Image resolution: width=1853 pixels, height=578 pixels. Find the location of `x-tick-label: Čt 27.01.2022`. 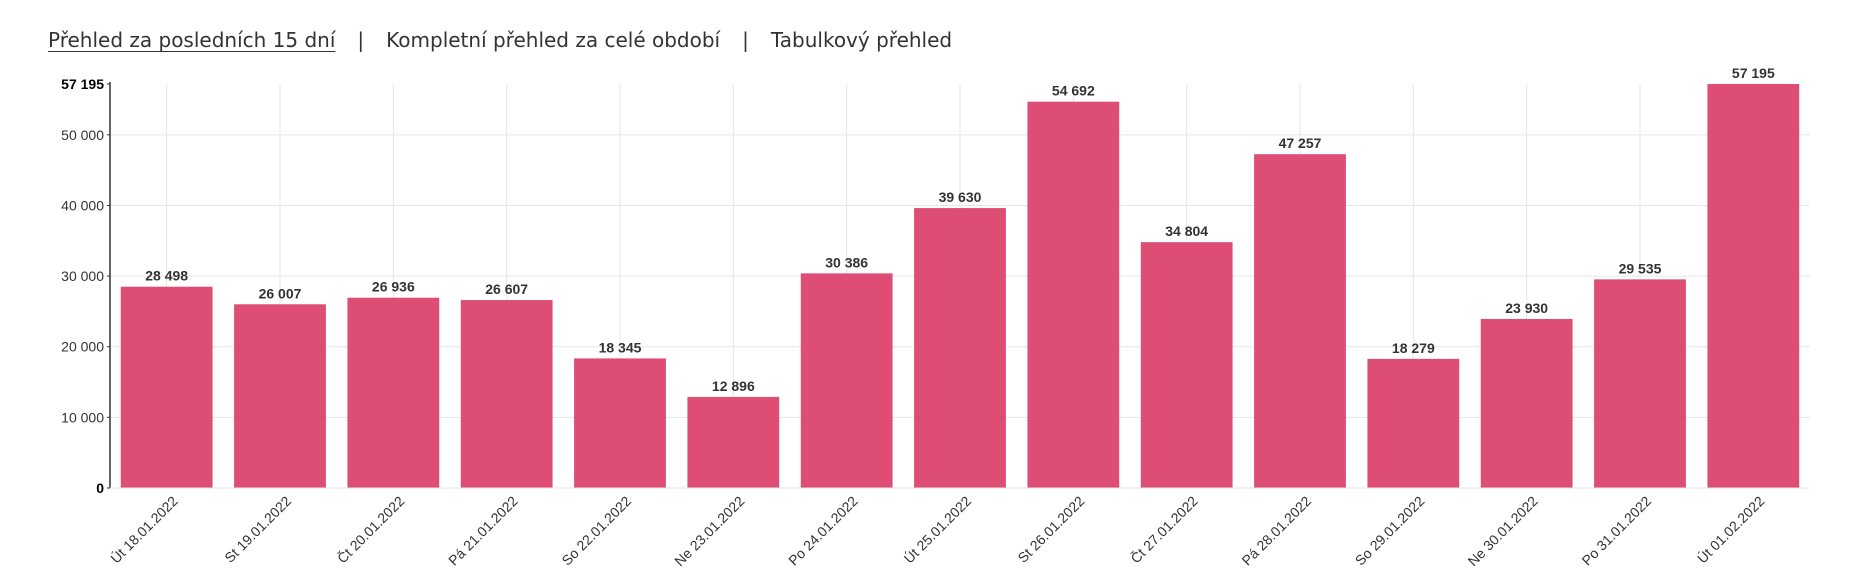

x-tick-label: Čt 27.01.2022 is located at coordinates (1164, 530).